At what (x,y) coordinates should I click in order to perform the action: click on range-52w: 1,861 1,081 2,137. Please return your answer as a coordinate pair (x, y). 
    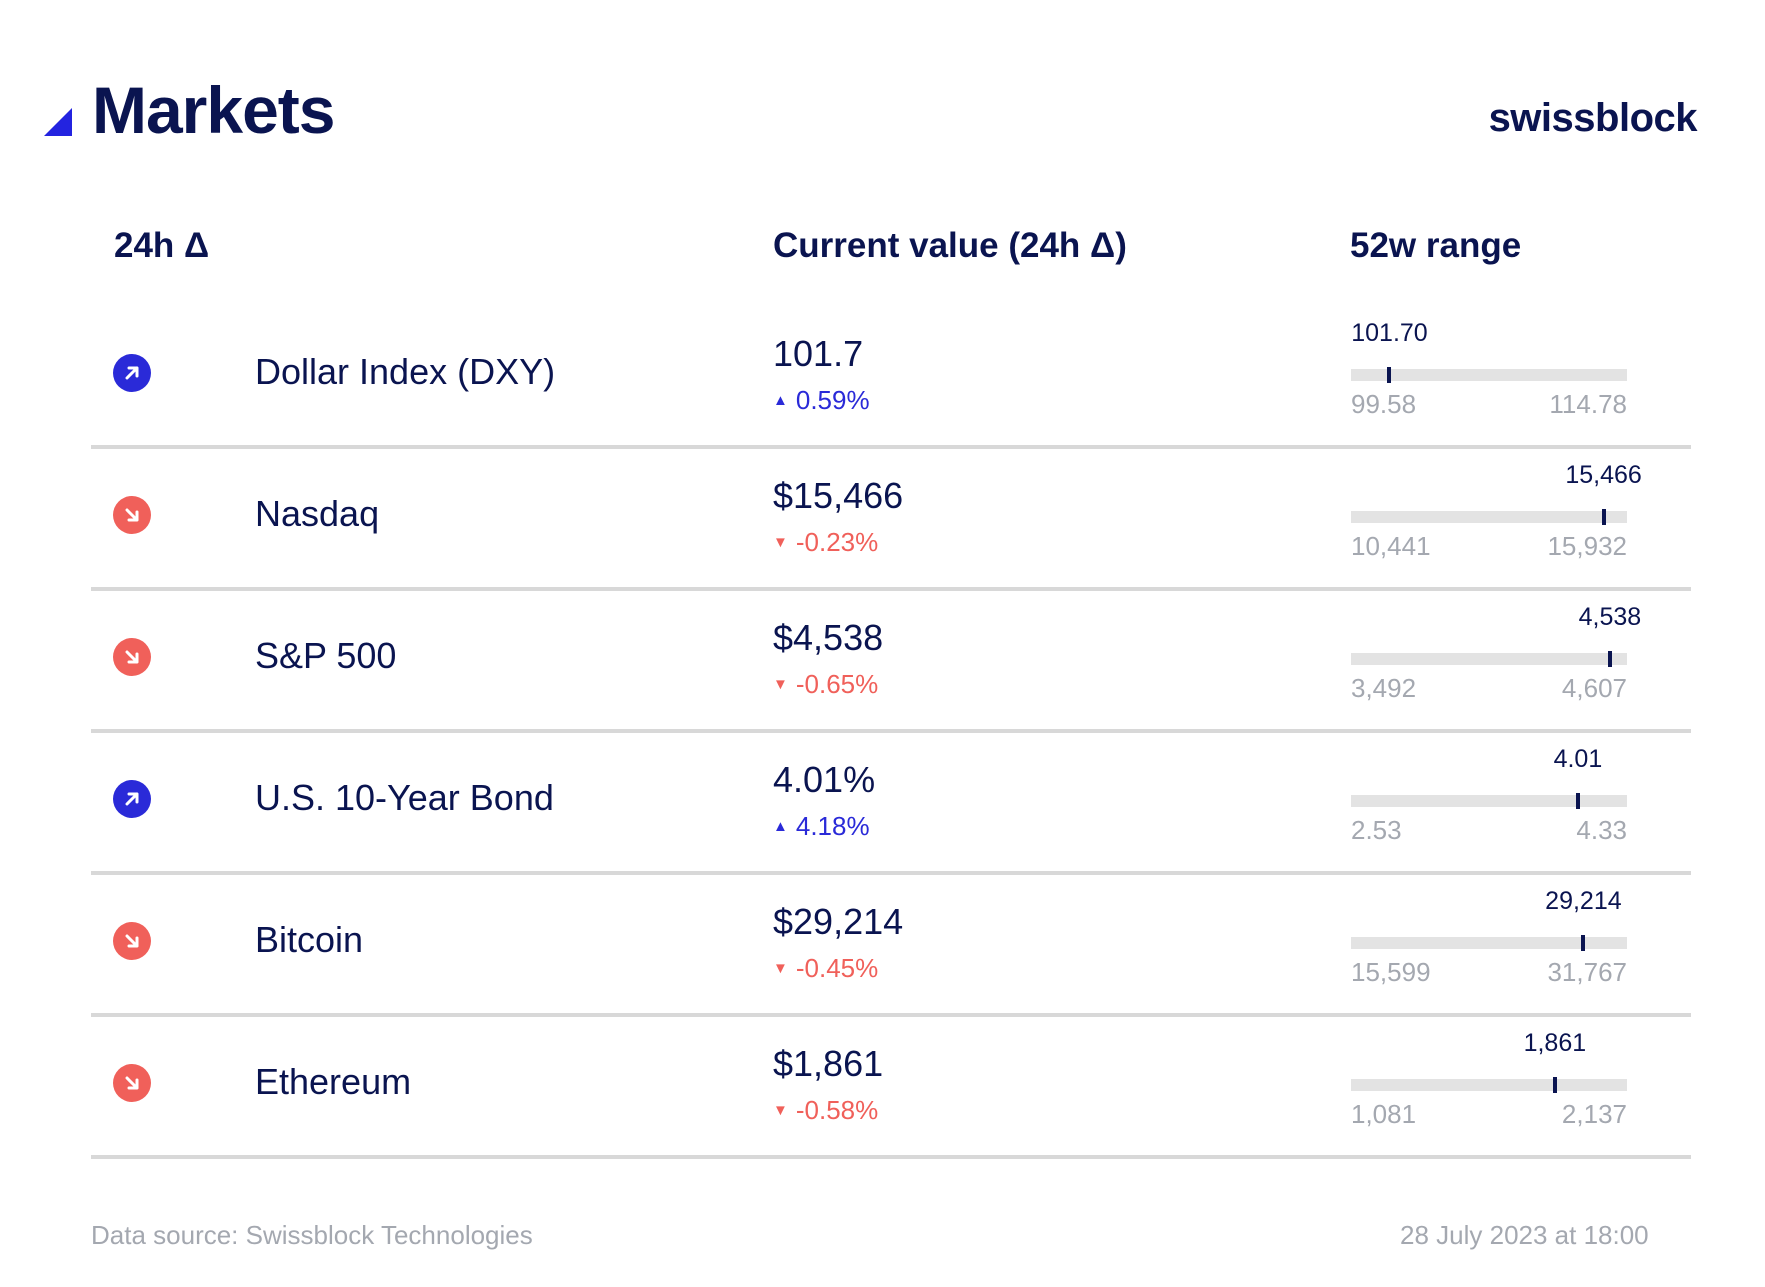
    Looking at the image, I should click on (1489, 1084).